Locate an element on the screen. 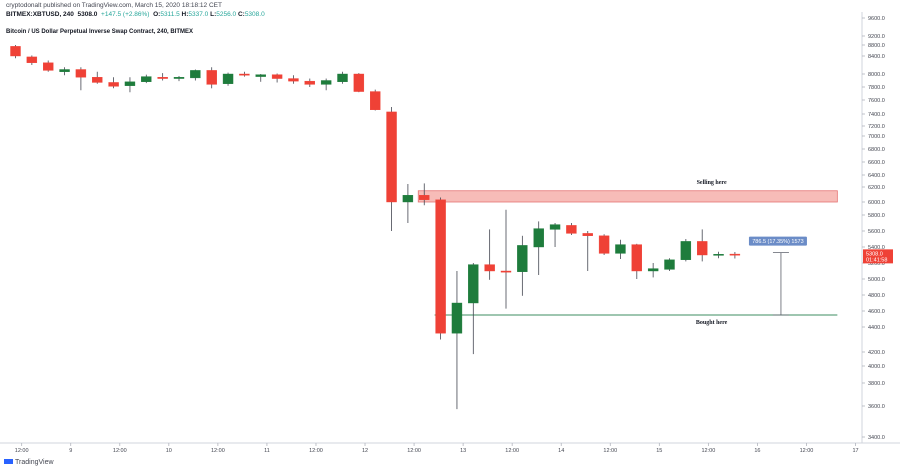 Image resolution: width=900 pixels, height=470 pixels. price-tick-label: 6800.0 is located at coordinates (876, 150).